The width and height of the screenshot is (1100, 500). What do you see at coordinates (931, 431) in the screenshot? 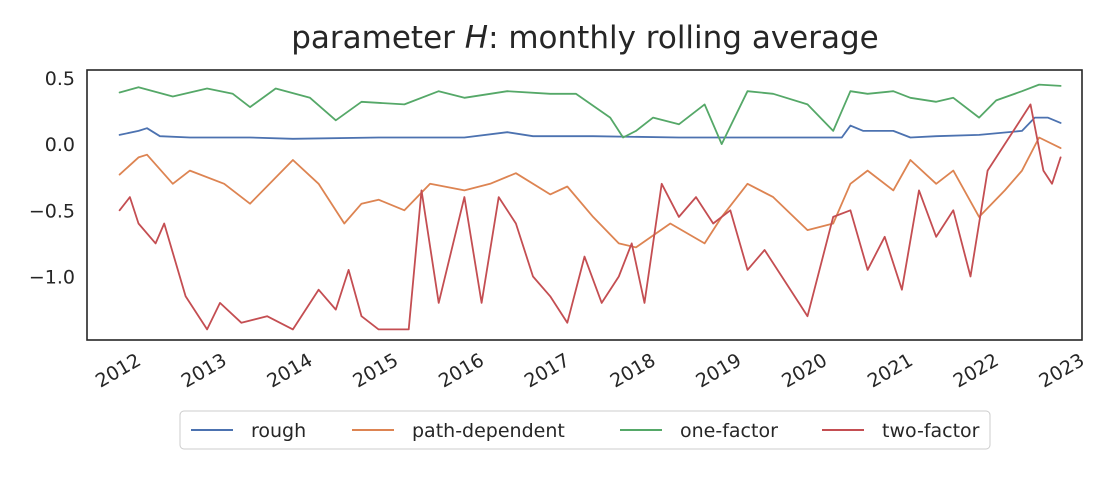
I see `legend-label-two-factor: two-factor` at bounding box center [931, 431].